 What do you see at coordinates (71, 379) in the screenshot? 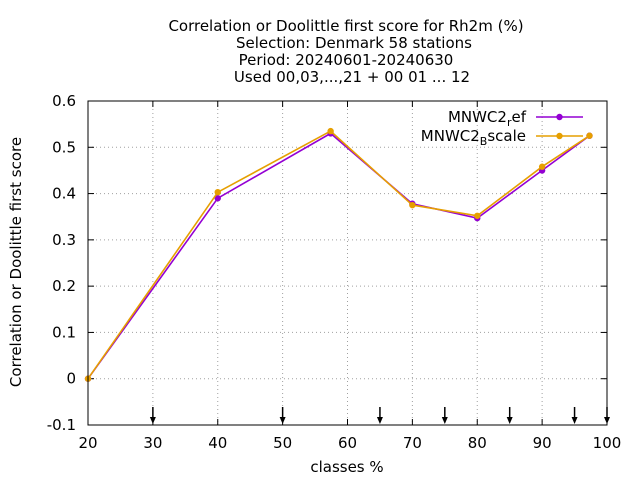
I see `y-tick-label: 0` at bounding box center [71, 379].